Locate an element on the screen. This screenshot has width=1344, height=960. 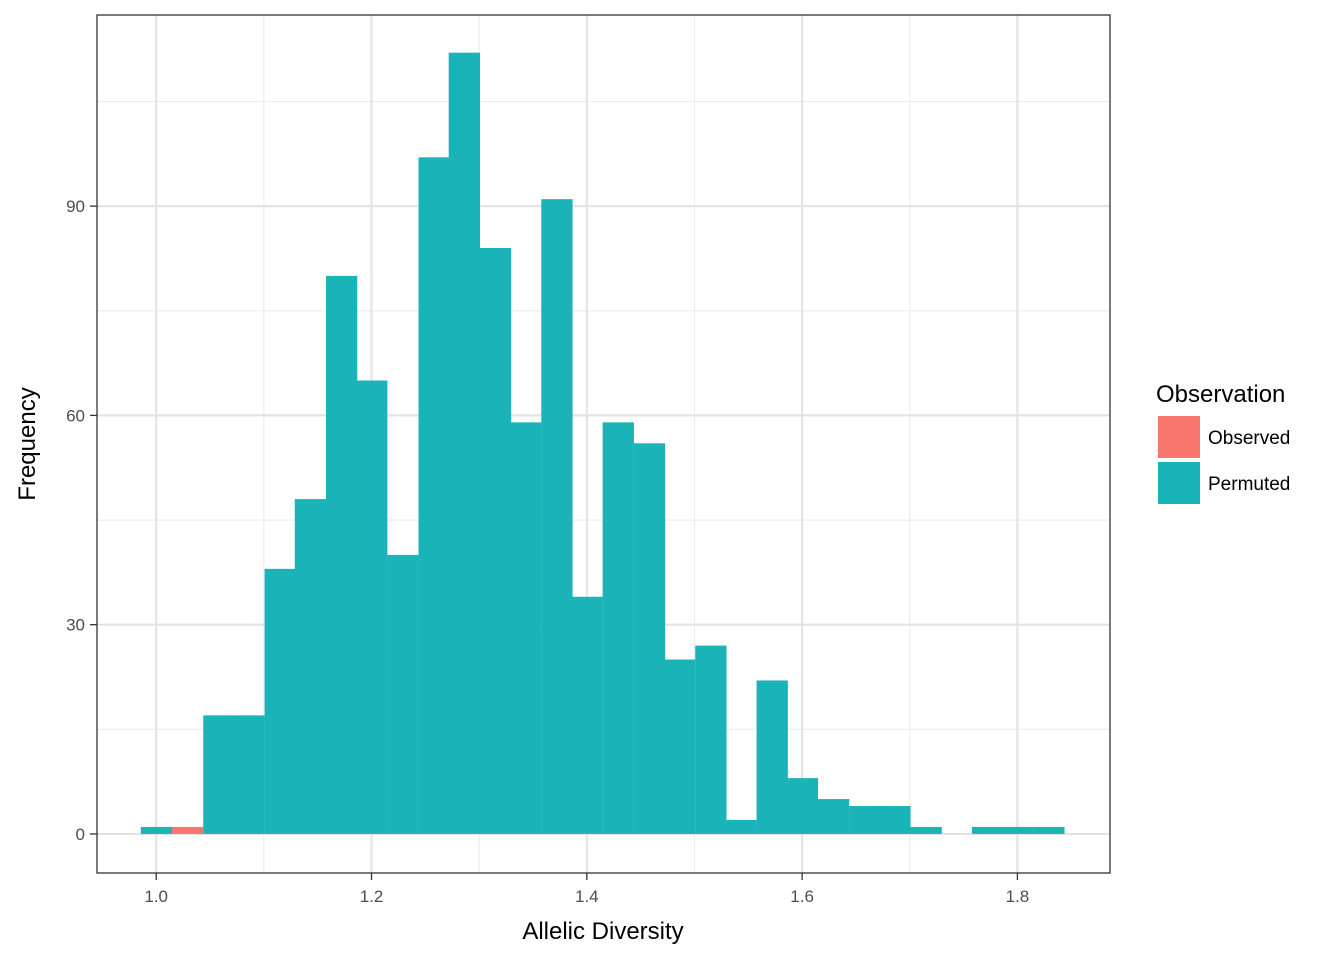
x-tick-label: 1.6 is located at coordinates (802, 896).